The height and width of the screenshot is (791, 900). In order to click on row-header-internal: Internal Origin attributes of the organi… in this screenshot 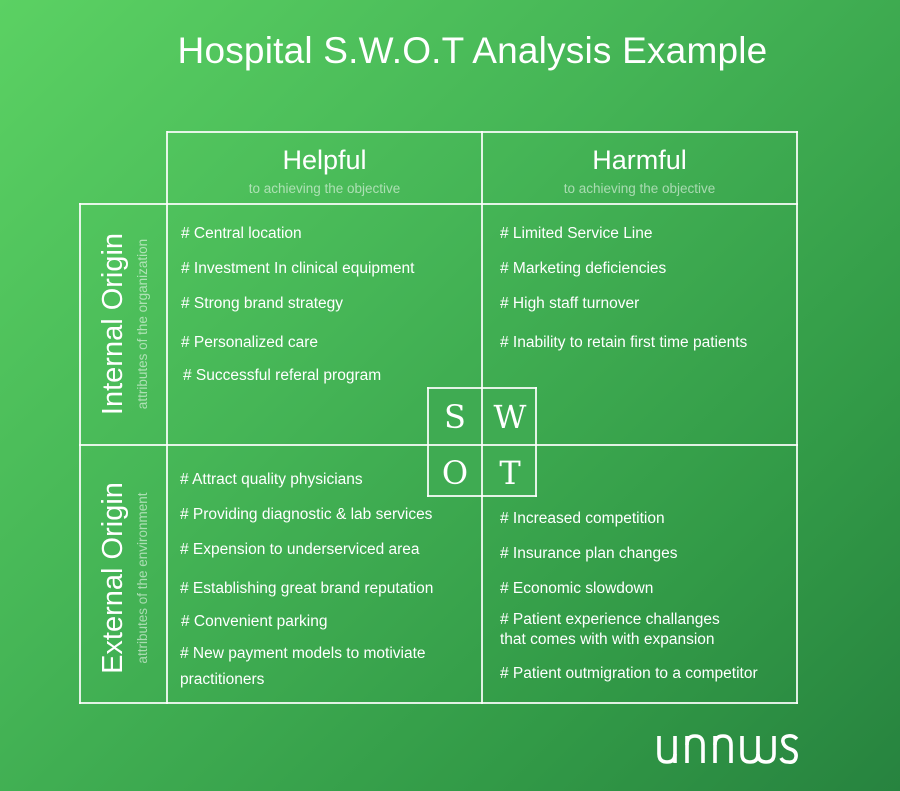, I will do `click(123, 324)`.